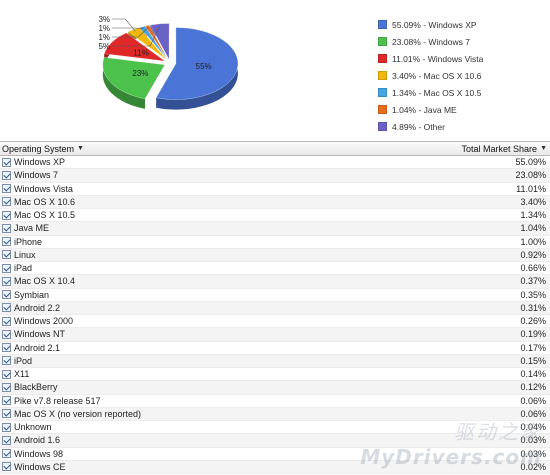 The image size is (550, 475). What do you see at coordinates (104, 19) in the screenshot?
I see `pie-slice-label: 3%` at bounding box center [104, 19].